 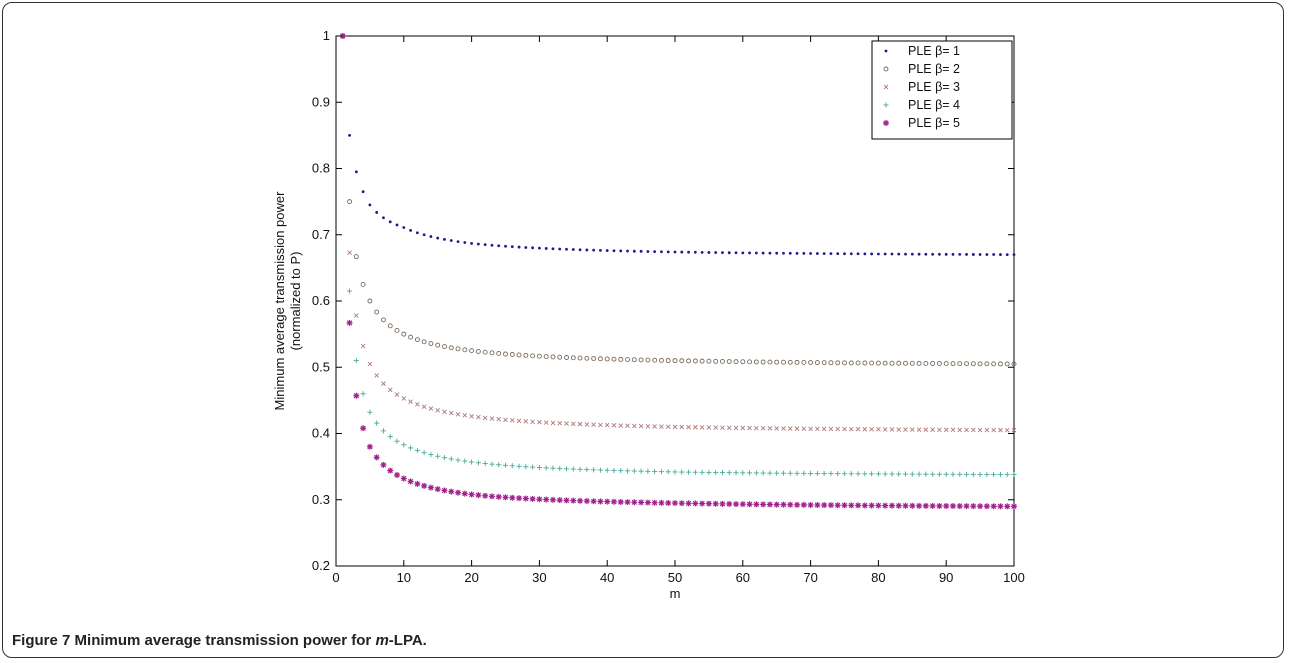 I want to click on legend-item: PLE β= 4, so click(x=921, y=105).